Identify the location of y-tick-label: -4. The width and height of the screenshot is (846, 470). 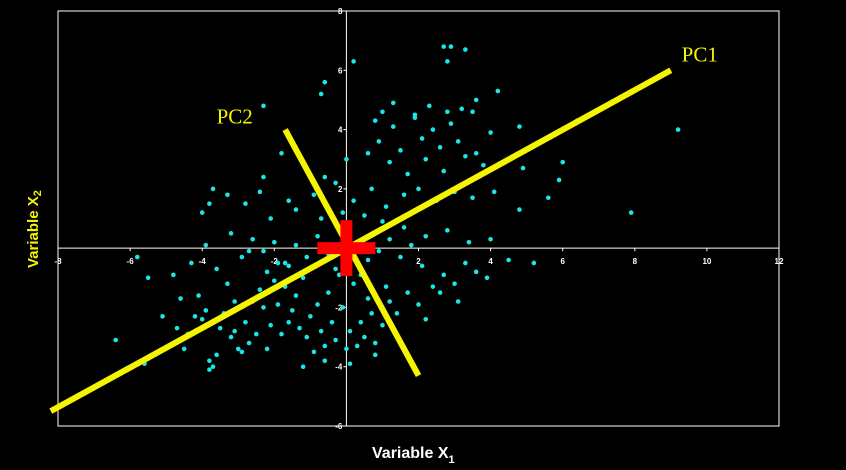
(339, 367).